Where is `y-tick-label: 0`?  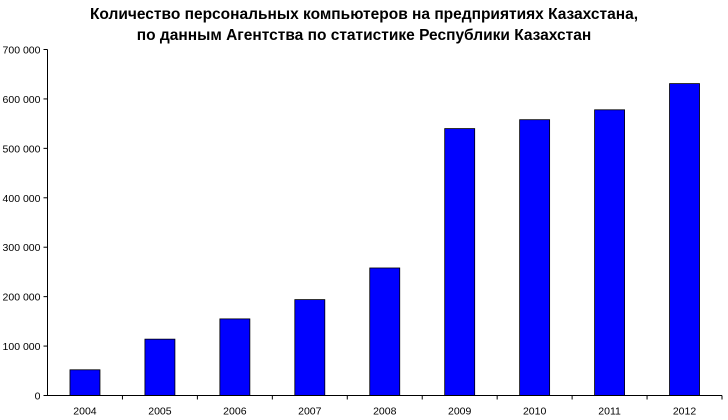
y-tick-label: 0 is located at coordinates (38, 397).